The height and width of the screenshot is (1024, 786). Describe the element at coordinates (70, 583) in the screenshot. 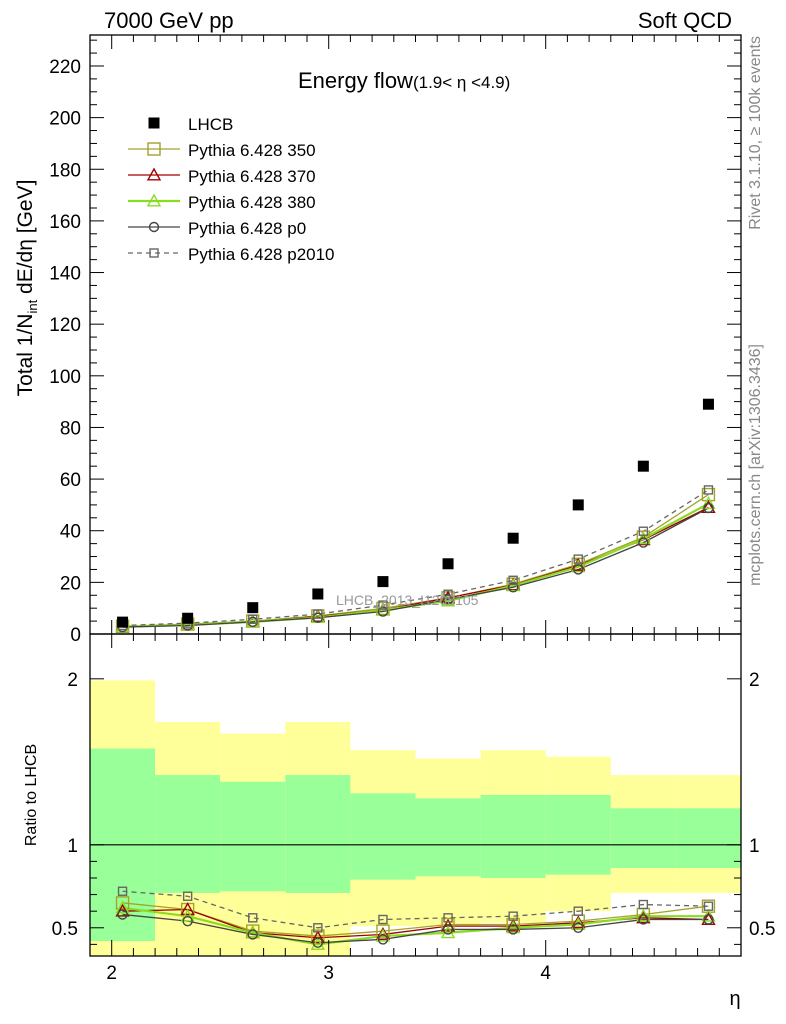

I see `main-y-tick-label: 20` at that location.